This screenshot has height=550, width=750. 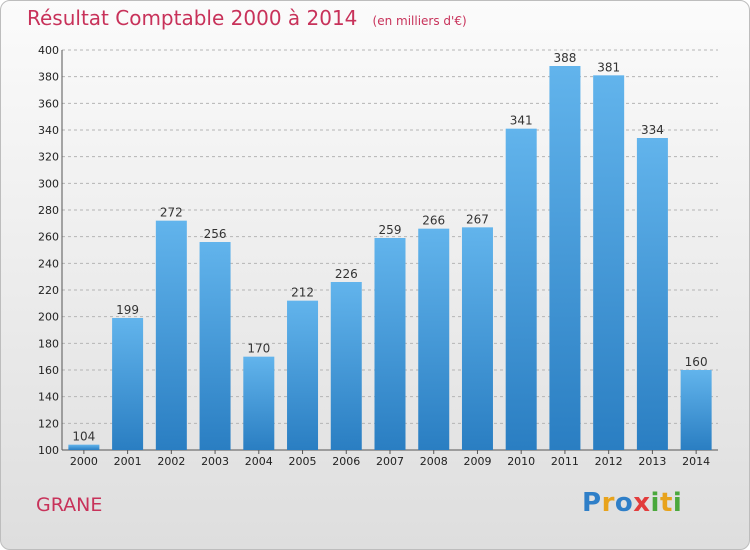 I want to click on value-label-2005: 212, so click(x=302, y=293).